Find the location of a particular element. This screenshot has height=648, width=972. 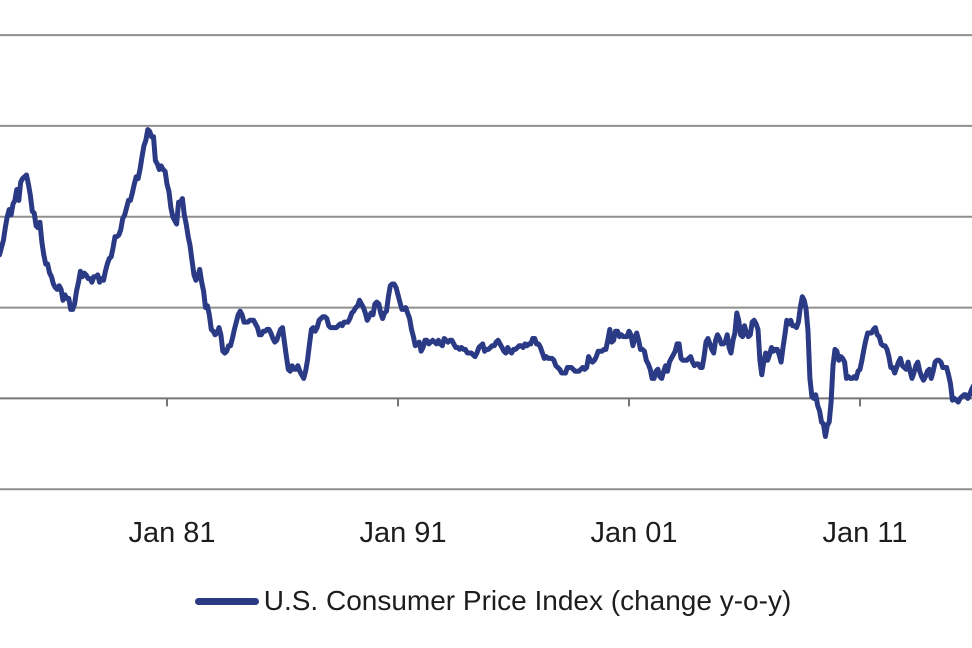

legend-label: U.S. Consumer Price Index (change y-o-y) is located at coordinates (527, 600).